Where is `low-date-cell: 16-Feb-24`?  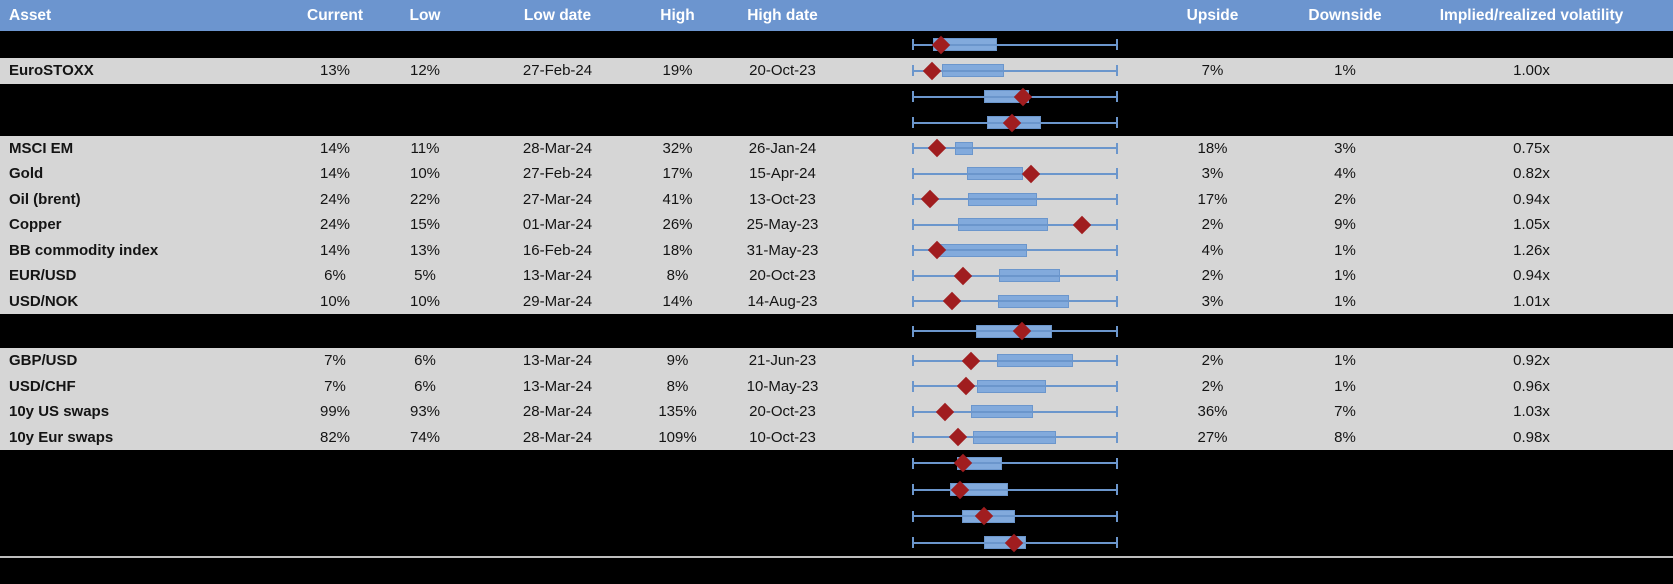
low-date-cell: 16-Feb-24 is located at coordinates (557, 250).